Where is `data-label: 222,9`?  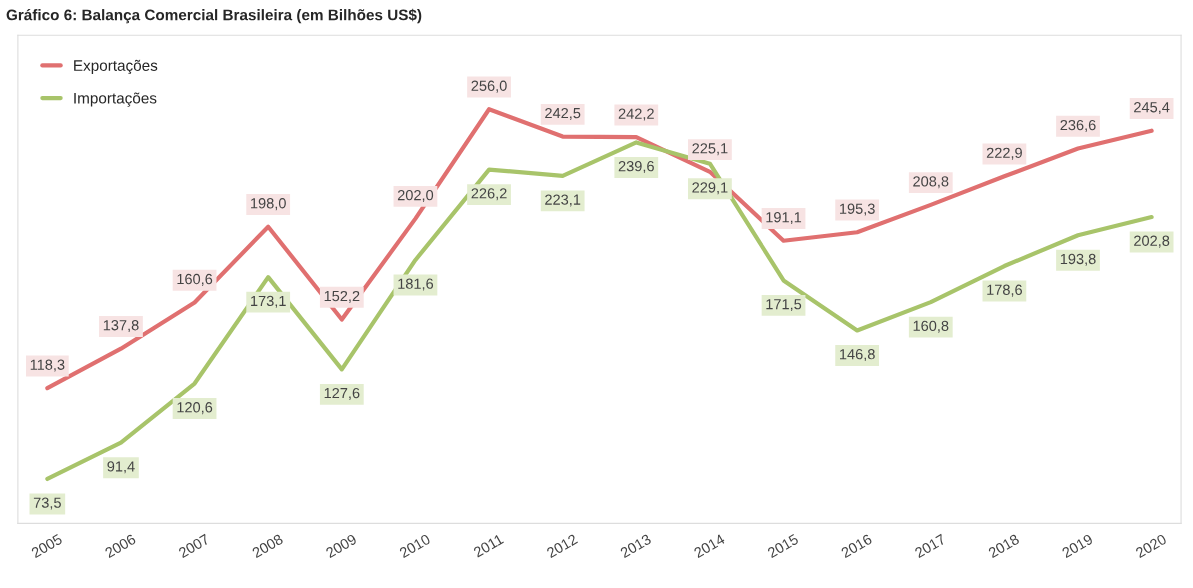 data-label: 222,9 is located at coordinates (1004, 153).